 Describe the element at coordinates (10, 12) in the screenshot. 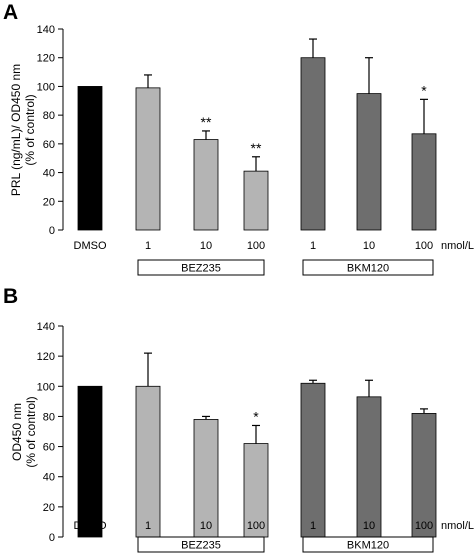

I see `panel-letter: A` at that location.